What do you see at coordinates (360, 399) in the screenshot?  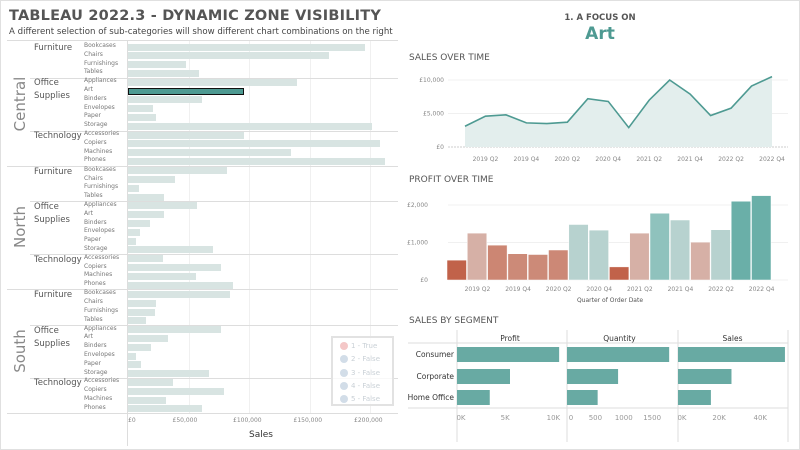 I see `legend-item: 5 - False` at bounding box center [360, 399].